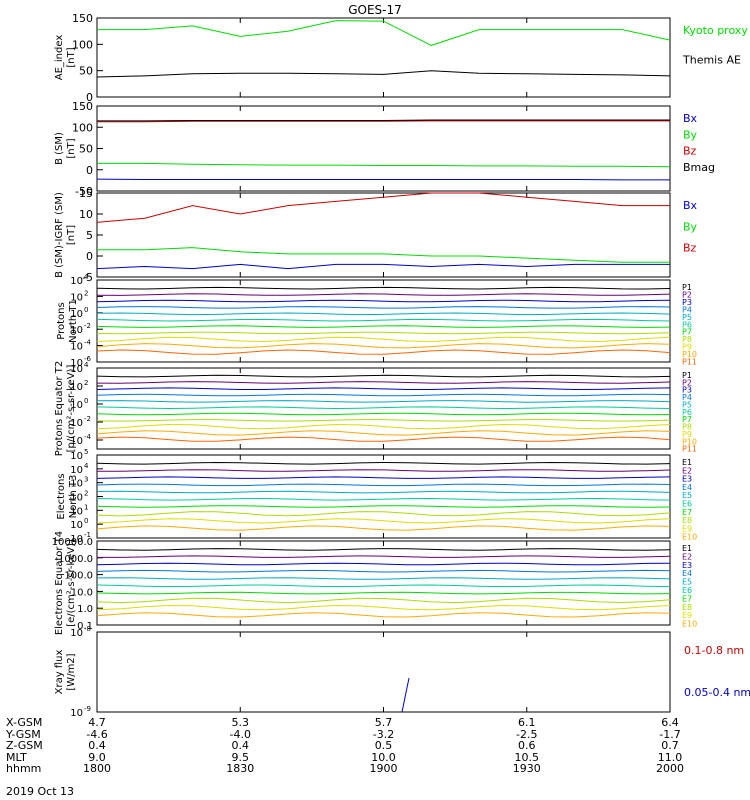 This screenshot has height=800, width=750. What do you see at coordinates (687, 412) in the screenshot?
I see `channel-label: P6` at bounding box center [687, 412].